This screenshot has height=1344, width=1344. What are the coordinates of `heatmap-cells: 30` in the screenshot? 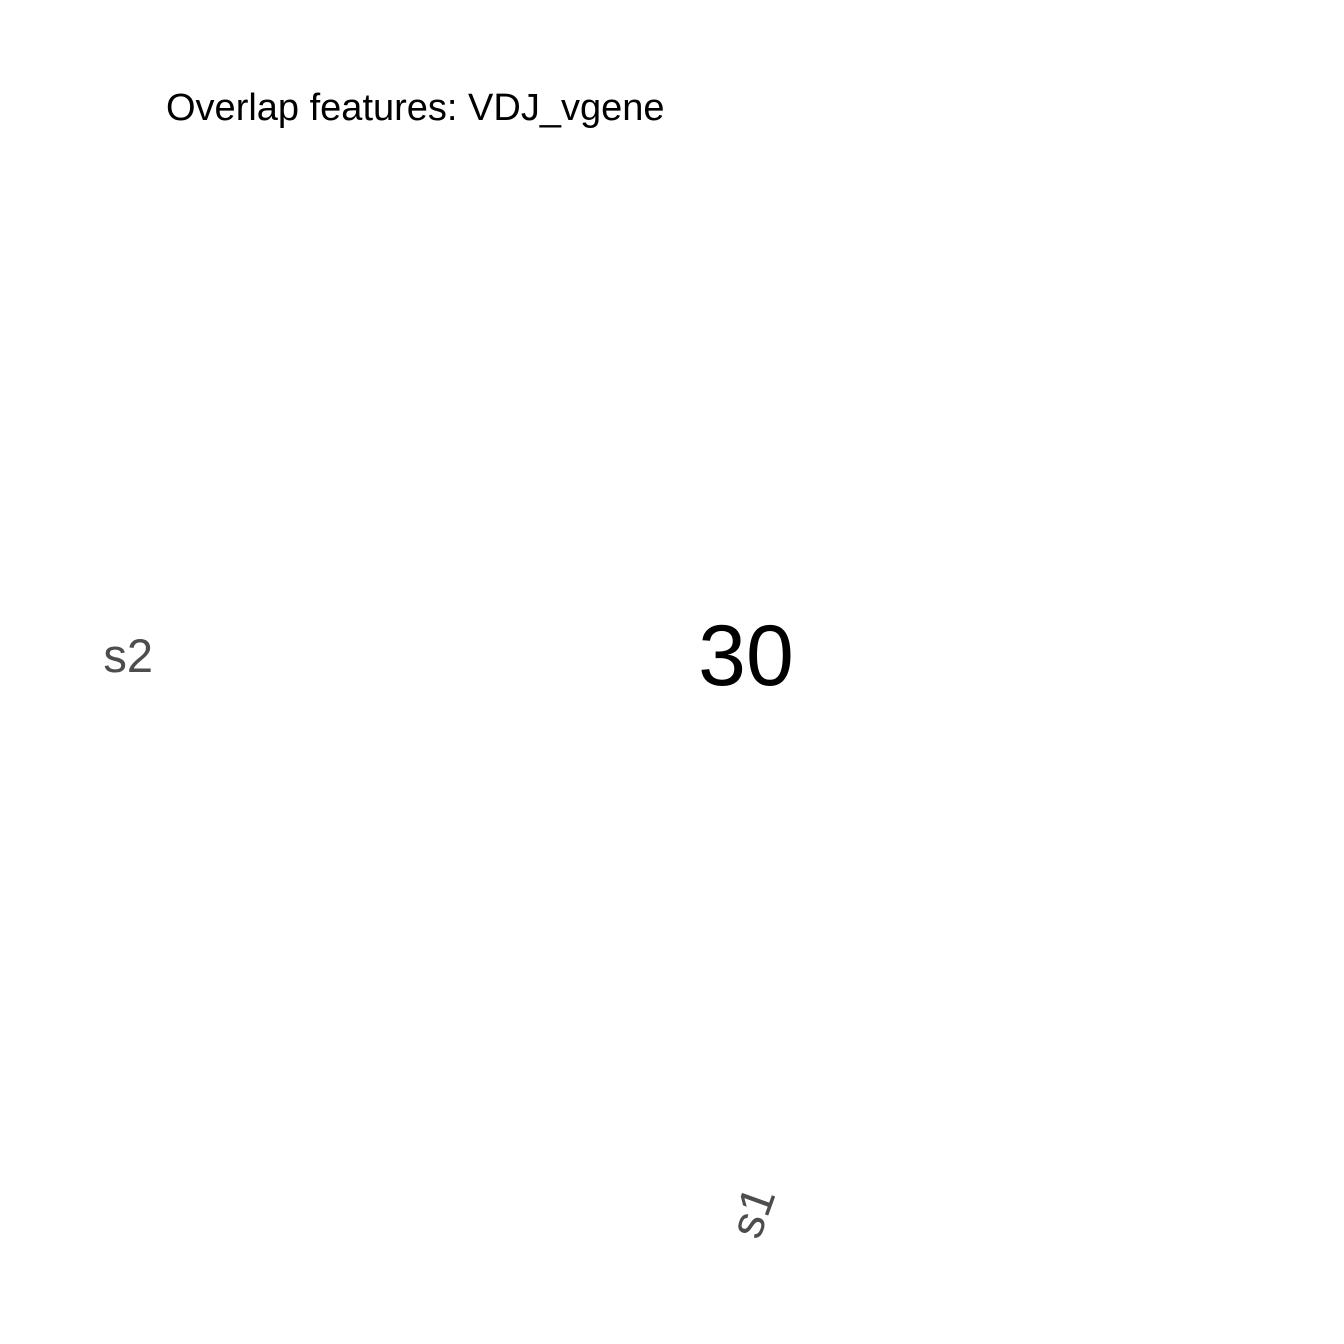 It's located at (746, 656).